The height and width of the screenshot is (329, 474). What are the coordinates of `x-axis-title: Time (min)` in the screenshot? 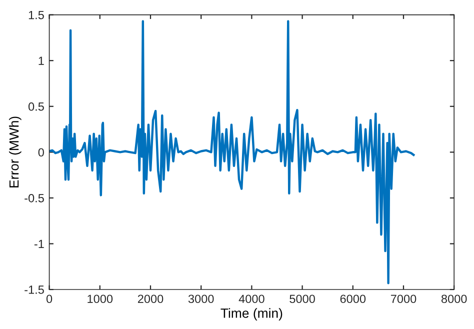 It's located at (251, 314).